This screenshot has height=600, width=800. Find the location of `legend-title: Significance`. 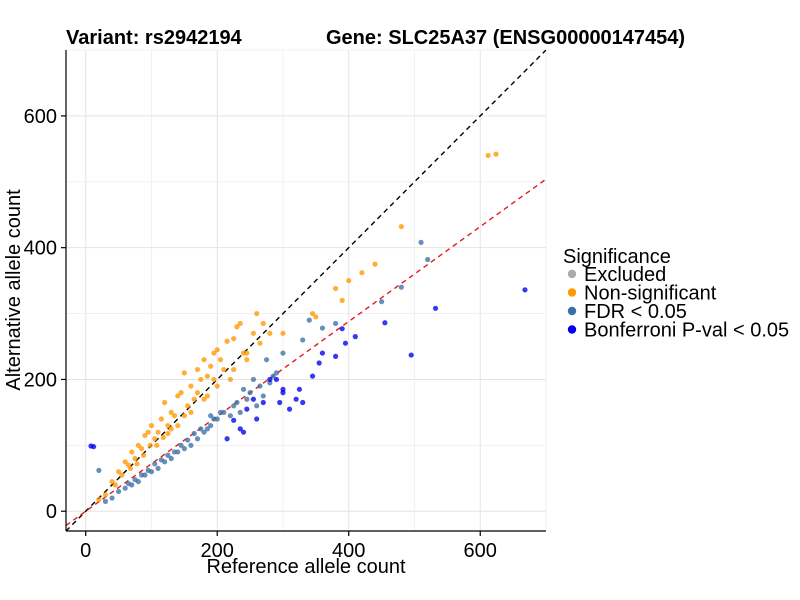

legend-title: Significance is located at coordinates (617, 257).